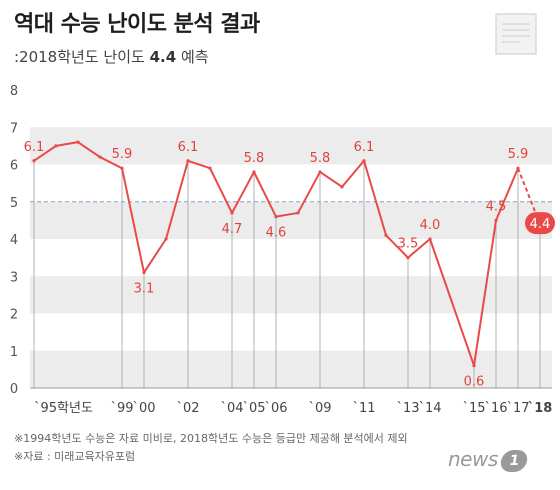  What do you see at coordinates (14, 277) in the screenshot?
I see `y-tick-label: 3` at bounding box center [14, 277].